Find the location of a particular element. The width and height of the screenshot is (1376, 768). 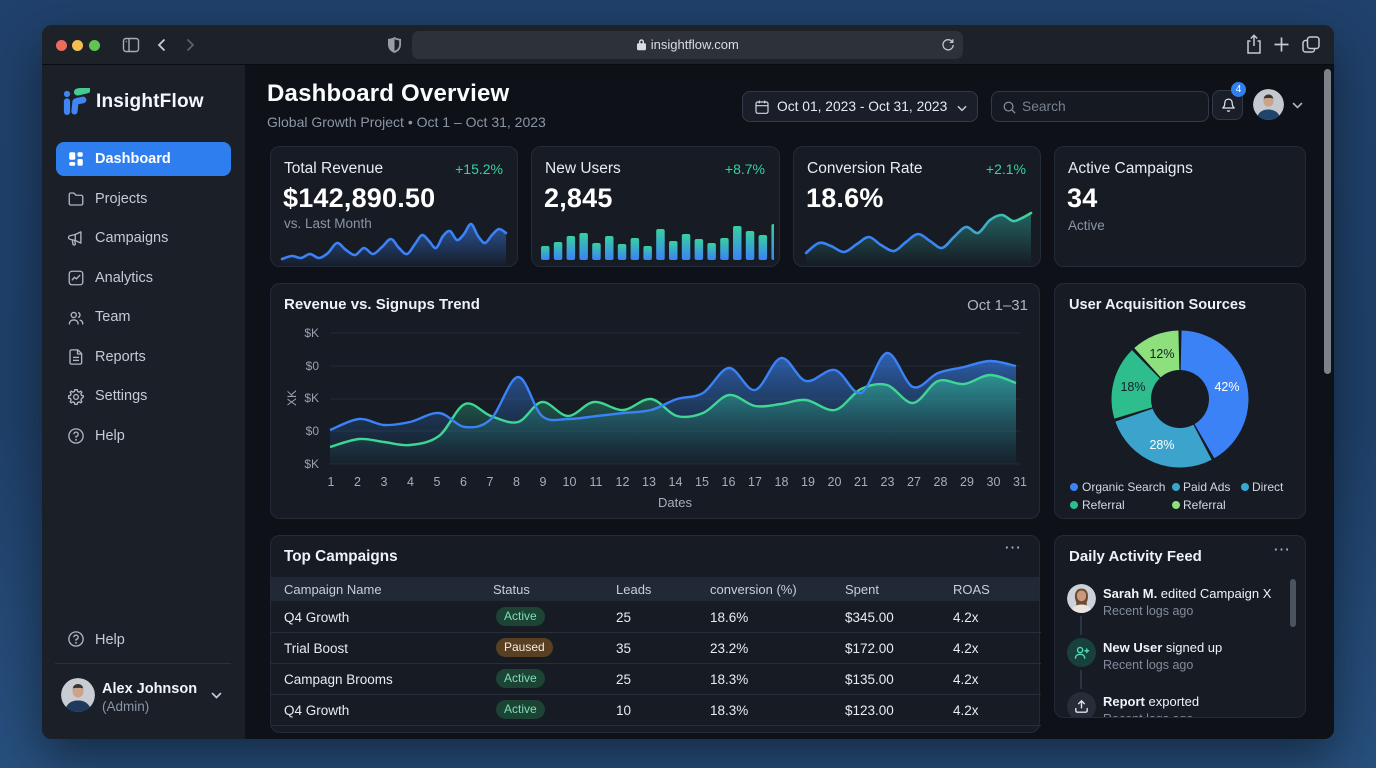

svg-text: 9 is located at coordinates (543, 482).